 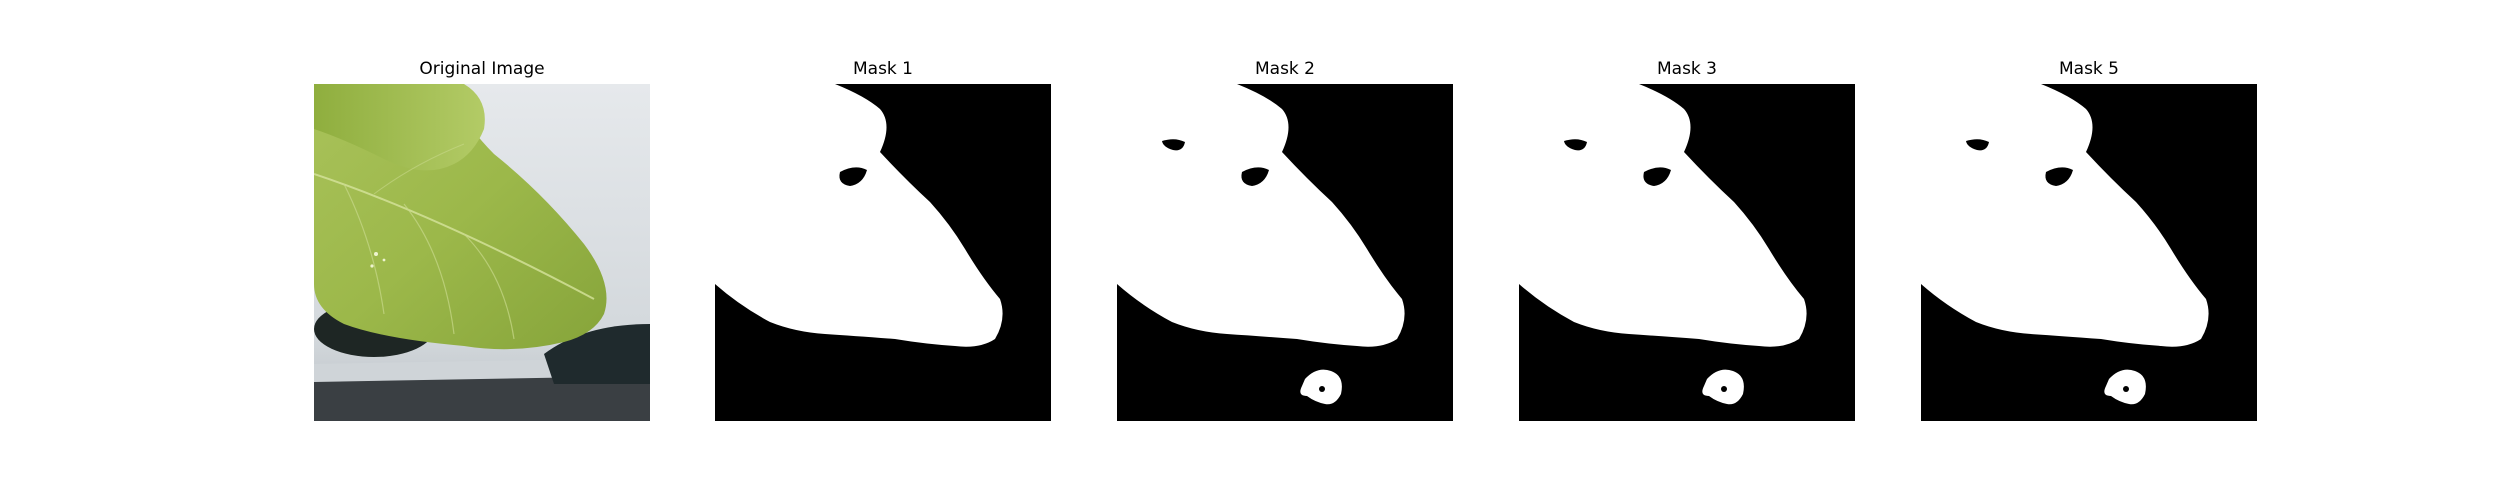 I want to click on panel-title: Mask 3, so click(x=1686, y=69).